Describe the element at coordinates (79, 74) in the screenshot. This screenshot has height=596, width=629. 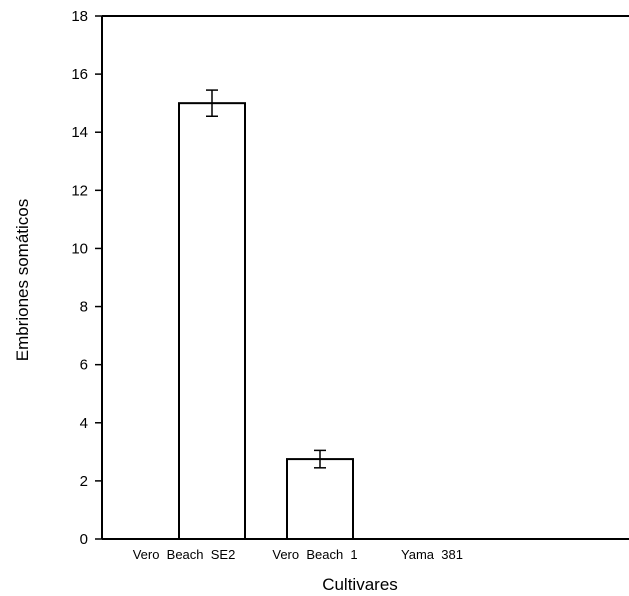
I see `y-tick-label: 16` at that location.